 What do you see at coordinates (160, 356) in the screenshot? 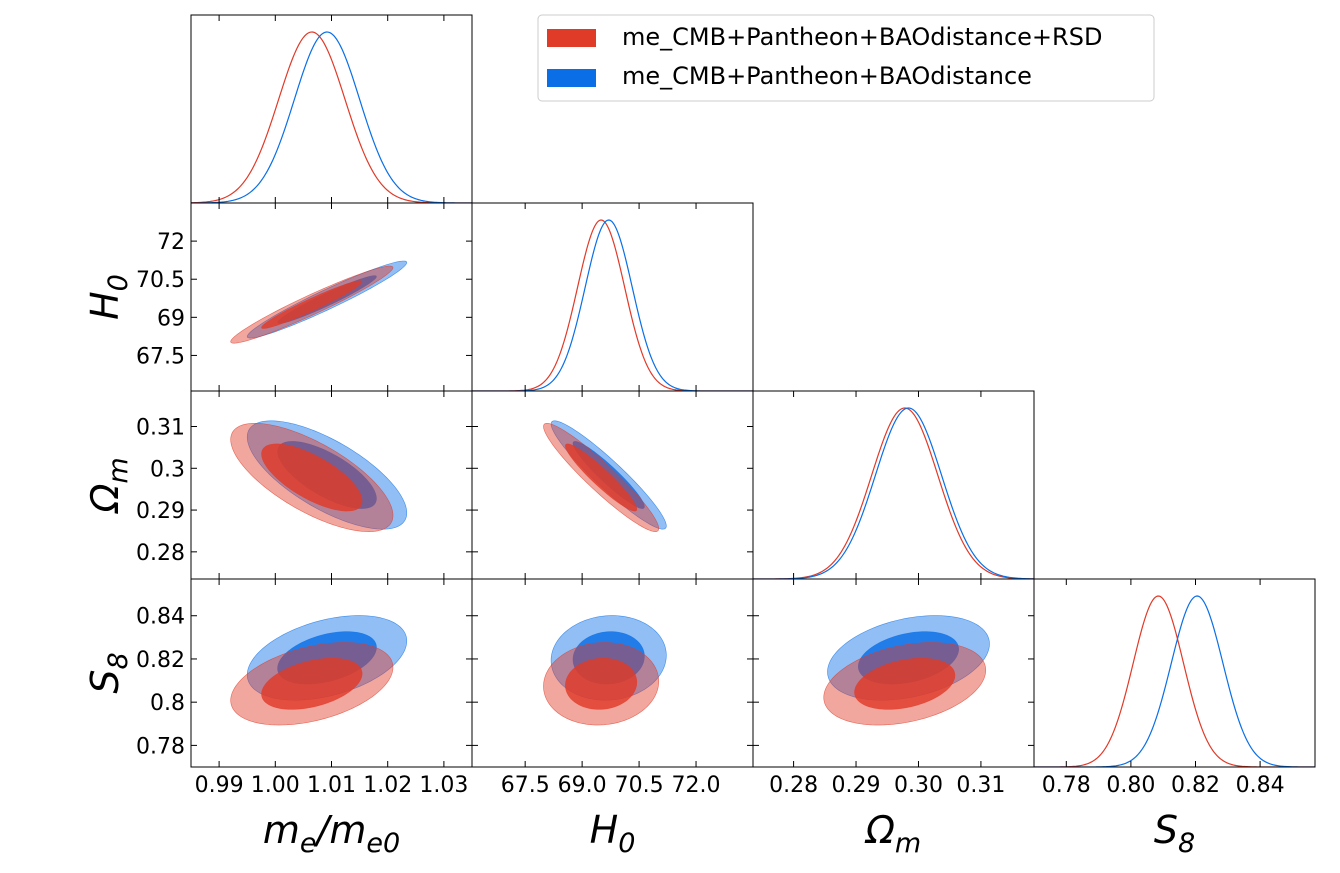
I see `ytick-label-H0-0: 67.5` at bounding box center [160, 356].